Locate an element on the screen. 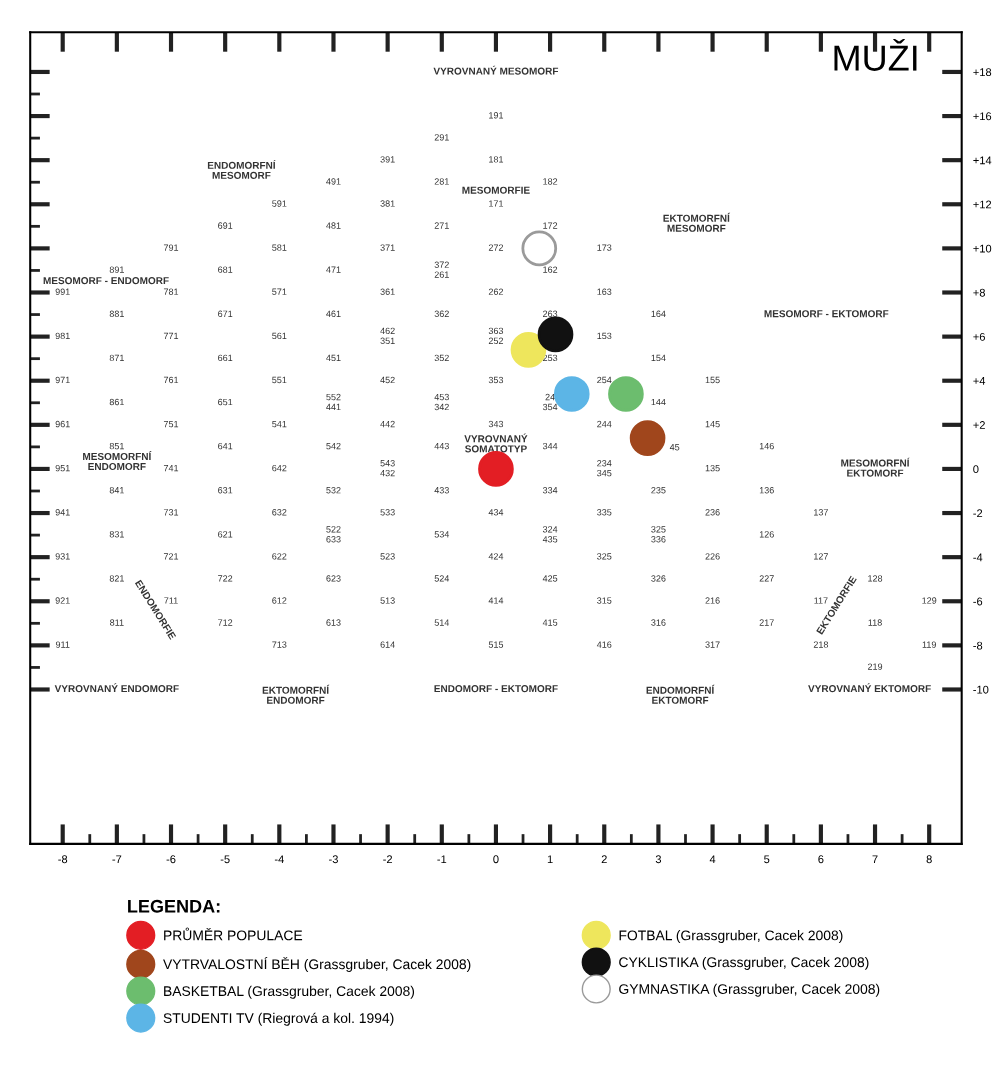  annotation: 137 is located at coordinates (821, 512).